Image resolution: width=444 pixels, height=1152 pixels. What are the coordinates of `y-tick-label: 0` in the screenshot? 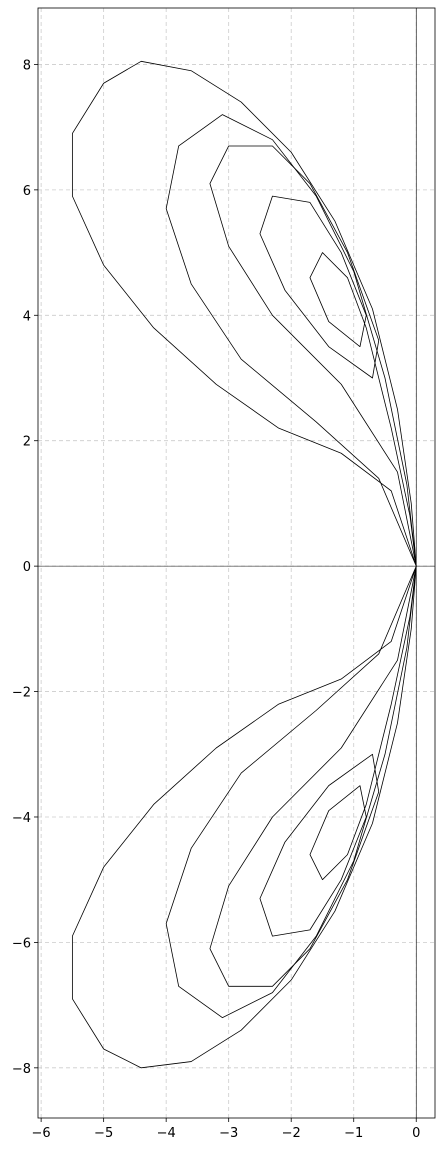 It's located at (27, 567).